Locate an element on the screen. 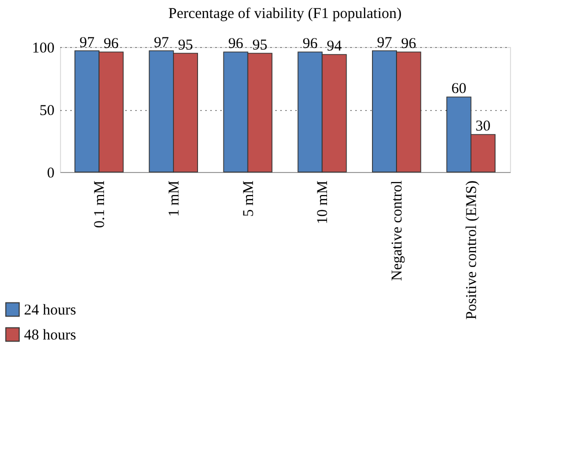 The height and width of the screenshot is (472, 567). y-tick-label: 0 is located at coordinates (50, 174).